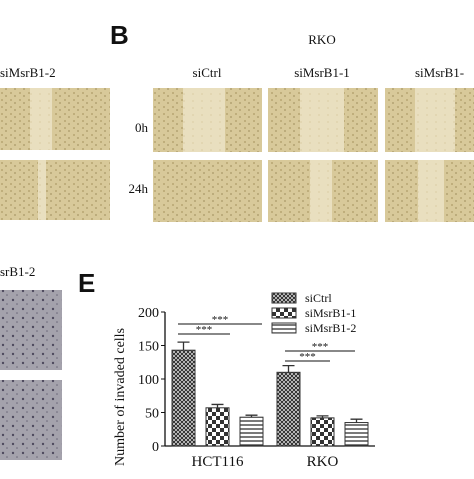 This screenshot has width=474, height=479. I want to click on column-label: siMsrB1-, so click(439, 72).